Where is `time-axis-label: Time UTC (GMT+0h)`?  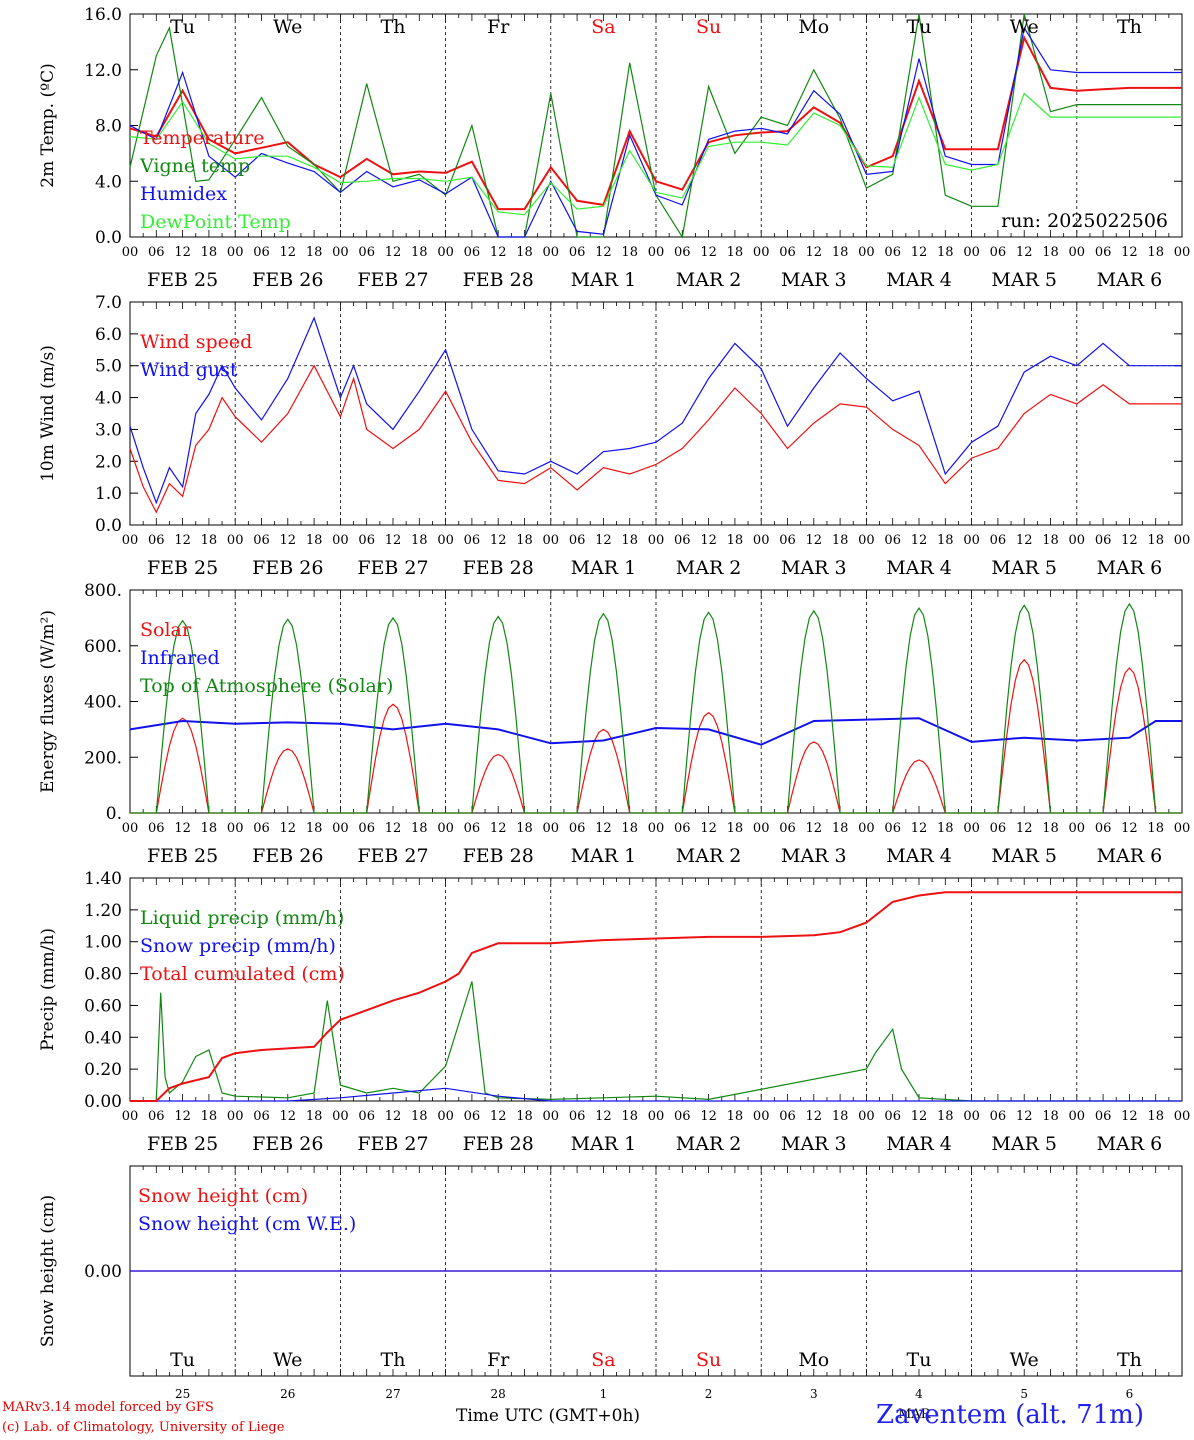 time-axis-label: Time UTC (GMT+0h) is located at coordinates (548, 1416).